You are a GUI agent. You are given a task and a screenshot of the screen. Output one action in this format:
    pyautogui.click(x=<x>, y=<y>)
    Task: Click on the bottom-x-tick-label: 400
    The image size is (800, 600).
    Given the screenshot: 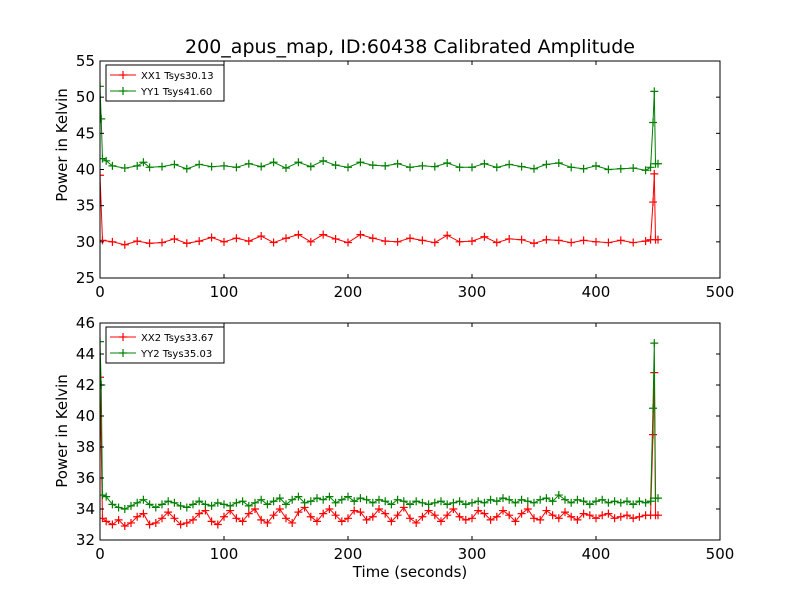 What is the action you would take?
    pyautogui.click(x=596, y=554)
    